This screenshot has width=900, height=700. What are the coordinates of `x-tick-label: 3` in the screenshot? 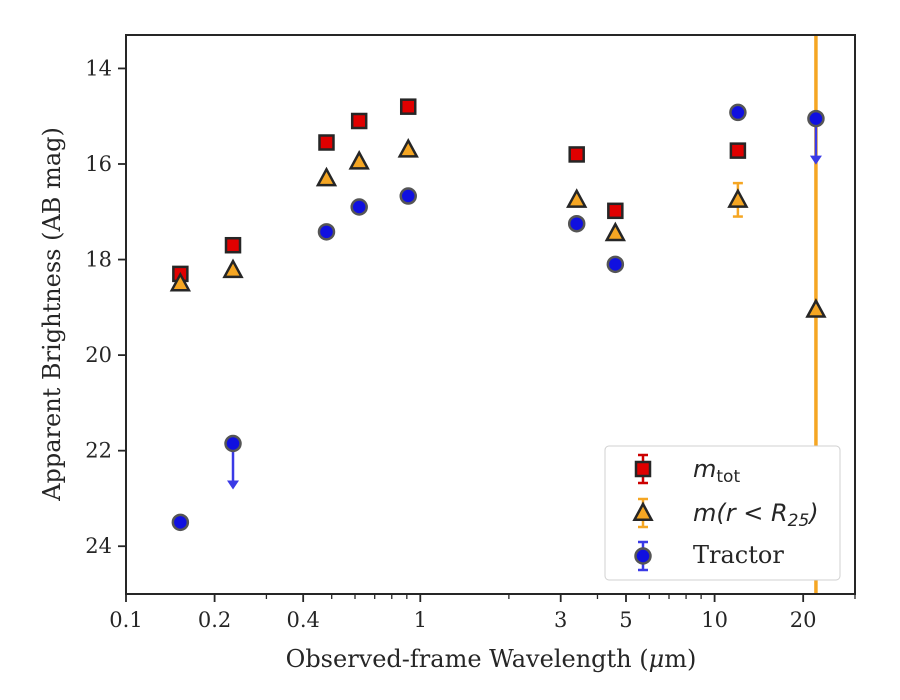 It's located at (560, 620).